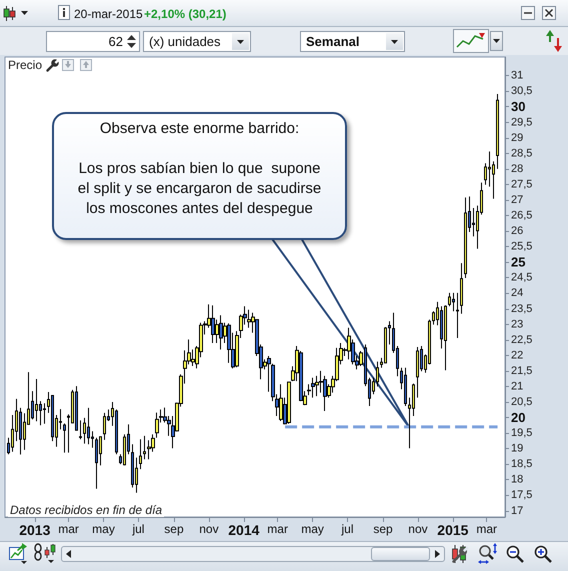 The width and height of the screenshot is (568, 571). Describe the element at coordinates (352, 41) in the screenshot. I see `dropdown: Semanal` at that location.